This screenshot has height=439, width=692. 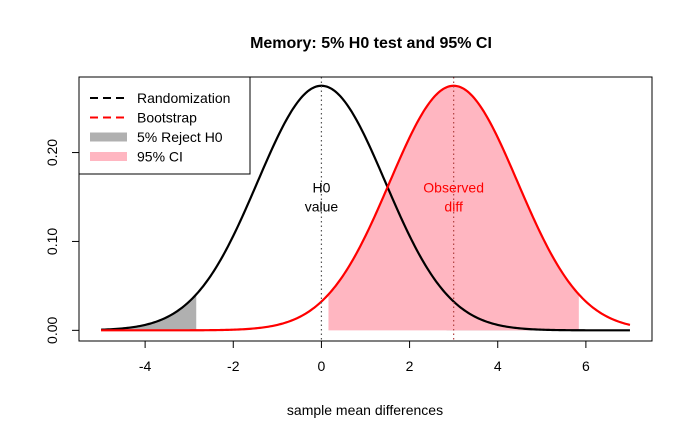 What do you see at coordinates (365, 410) in the screenshot?
I see `x-axis-label: sample mean differences` at bounding box center [365, 410].